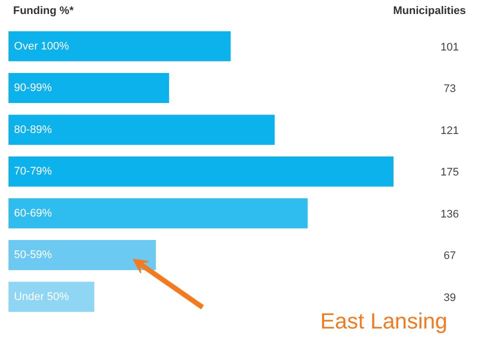  I want to click on data-label: 39, so click(450, 298).